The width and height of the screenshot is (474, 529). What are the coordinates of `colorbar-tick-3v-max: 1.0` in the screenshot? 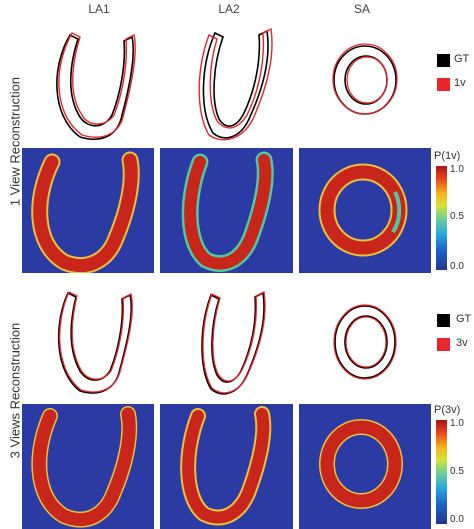 It's located at (457, 423).